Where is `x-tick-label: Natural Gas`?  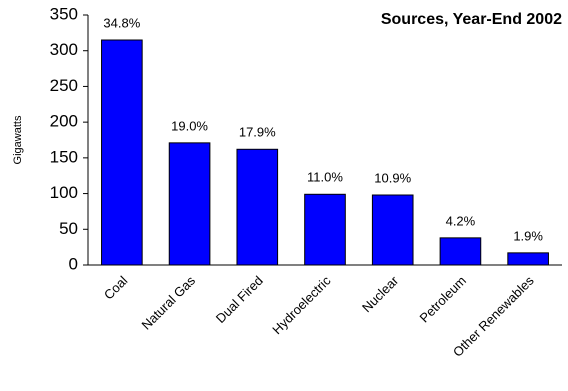
x-tick-label: Natural Gas is located at coordinates (168, 303).